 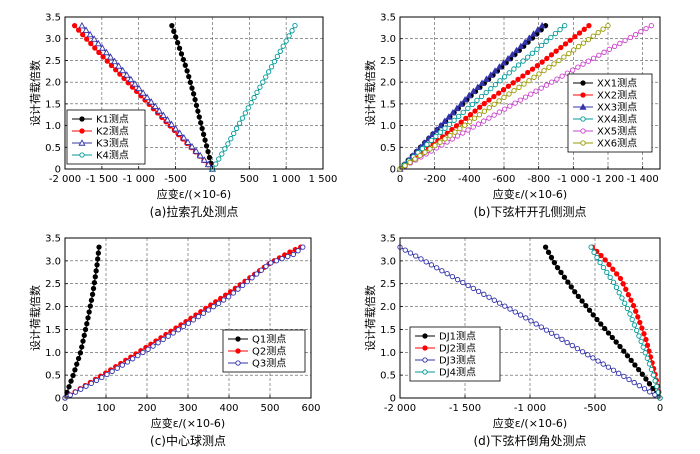 I want to click on x-tick-label: -200, so click(x=434, y=179).